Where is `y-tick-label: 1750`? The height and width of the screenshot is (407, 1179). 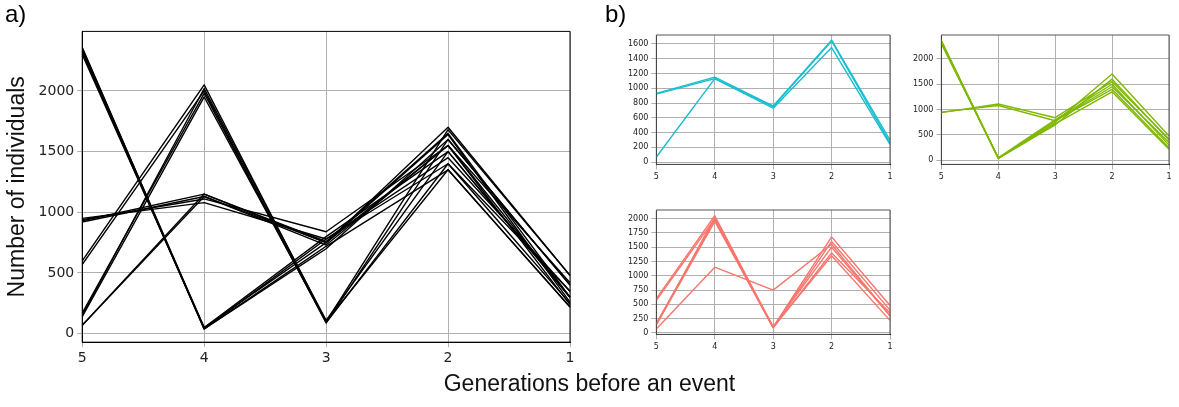
y-tick-label: 1750 is located at coordinates (638, 232).